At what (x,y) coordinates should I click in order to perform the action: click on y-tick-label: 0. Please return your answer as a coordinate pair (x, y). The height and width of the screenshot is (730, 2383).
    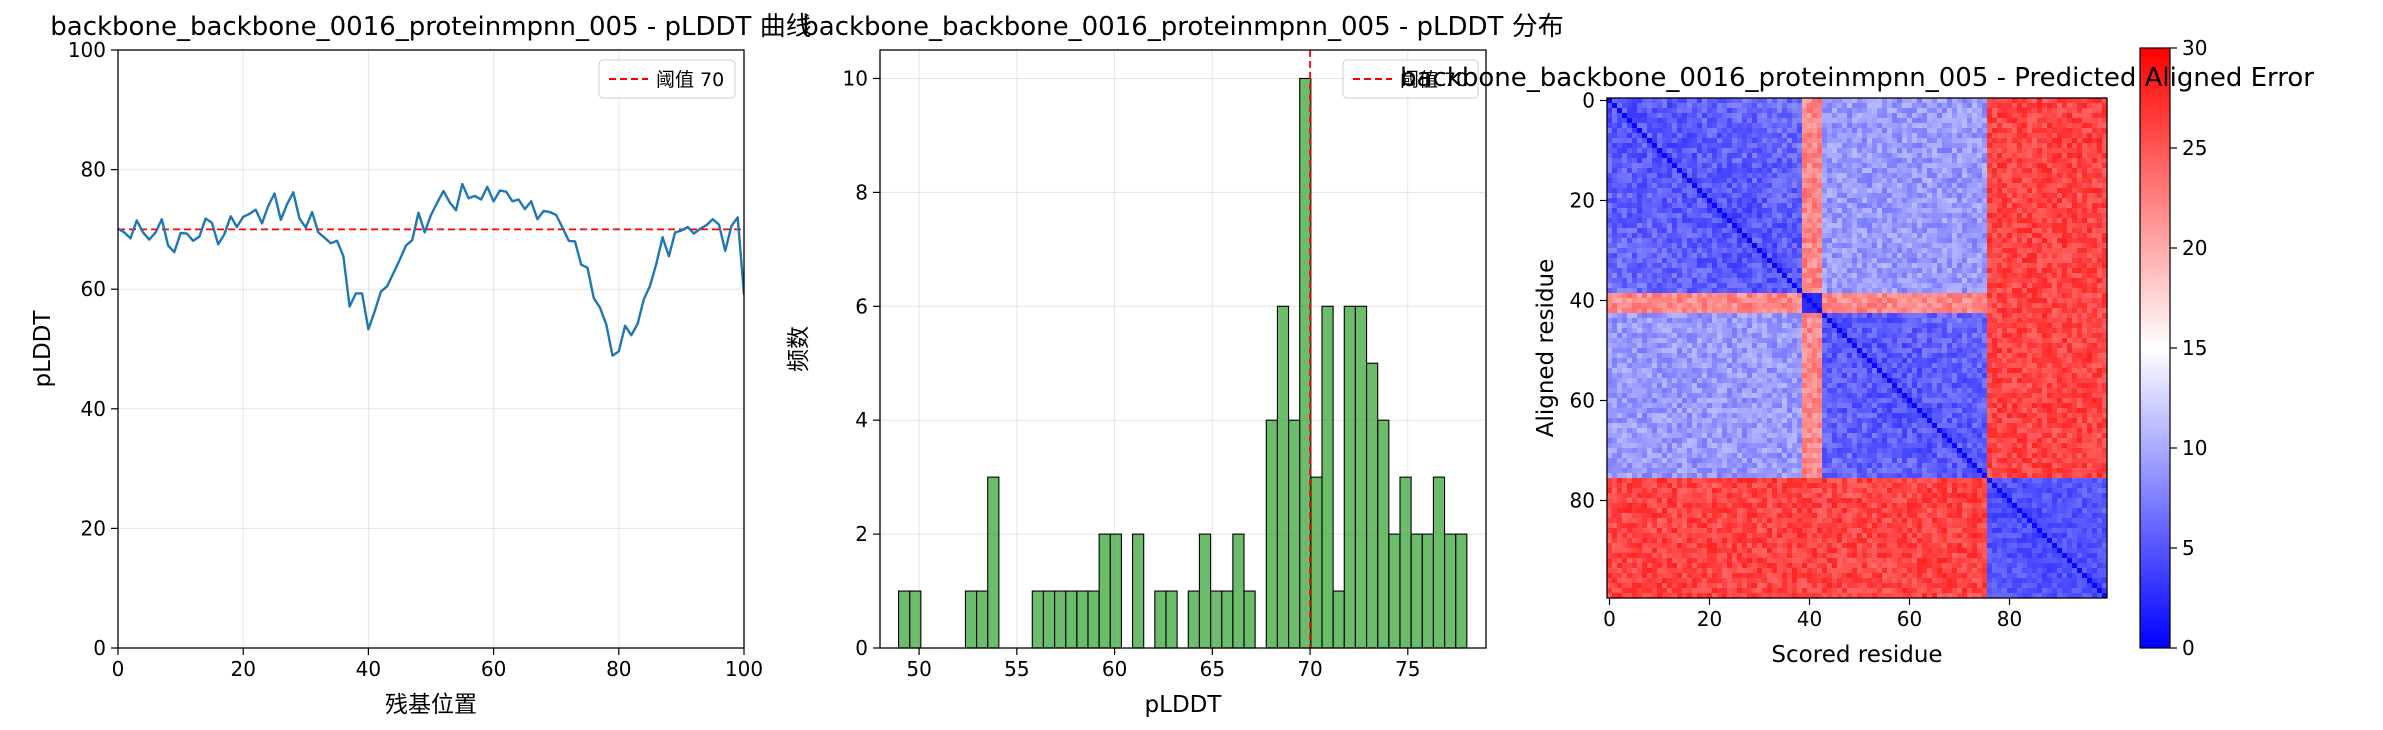
    Looking at the image, I should click on (99, 648).